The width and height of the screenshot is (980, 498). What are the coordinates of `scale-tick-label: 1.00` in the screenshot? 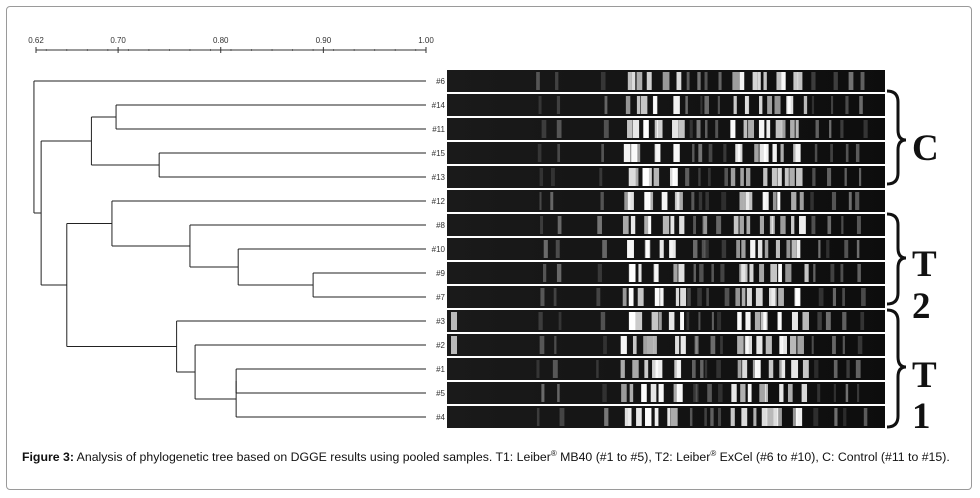 It's located at (426, 40).